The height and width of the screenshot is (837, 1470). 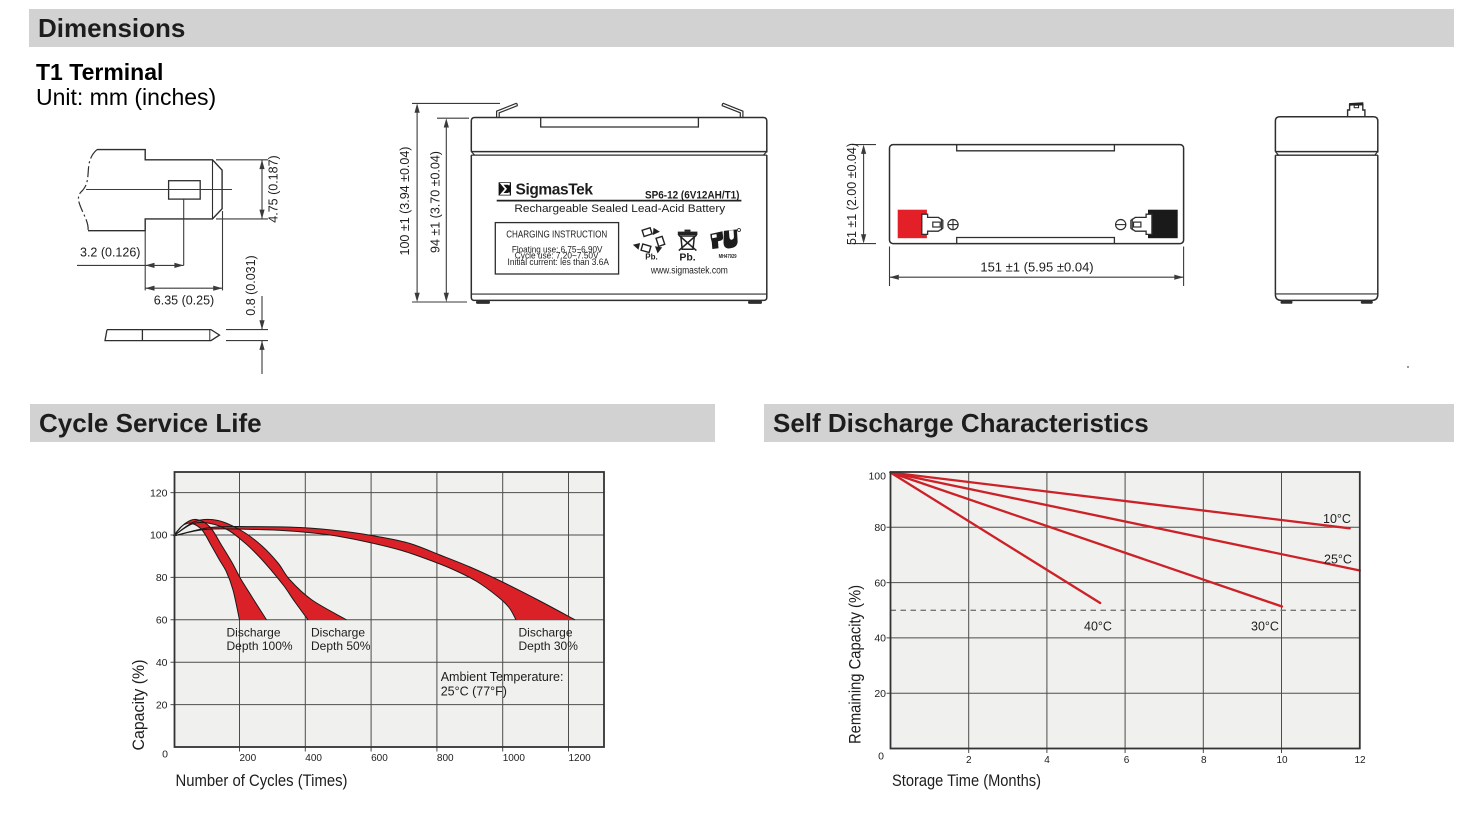 I want to click on svg-text: Floating use: 6.75~6.90V, so click(x=557, y=250).